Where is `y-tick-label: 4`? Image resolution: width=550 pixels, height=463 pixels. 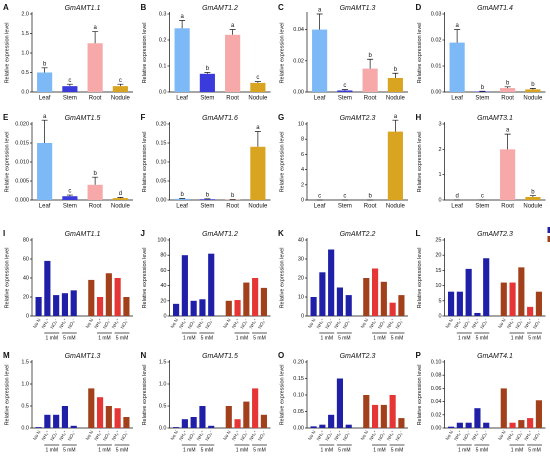
y-tick-label: 4 is located at coordinates (302, 170).